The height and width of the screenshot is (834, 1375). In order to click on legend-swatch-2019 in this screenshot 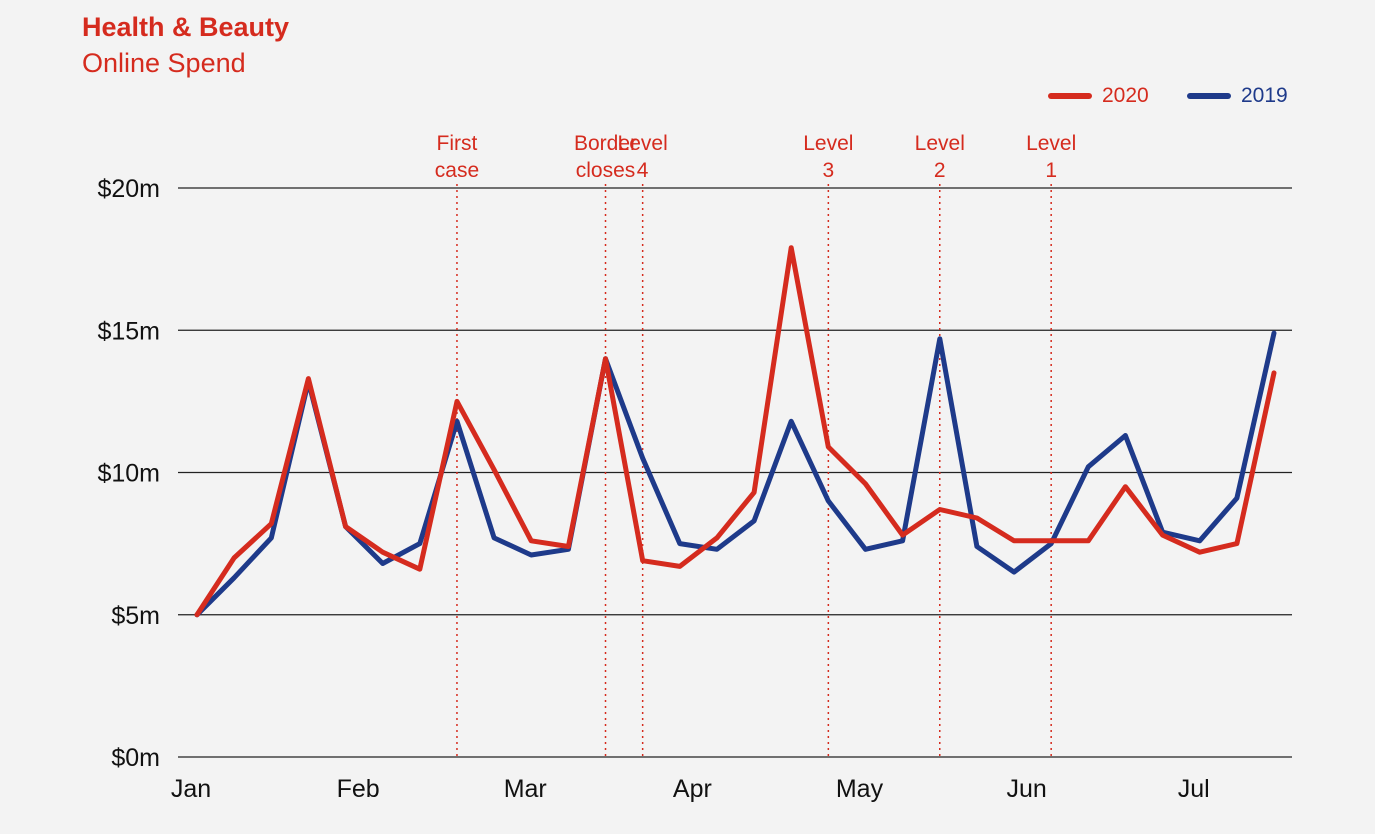, I will do `click(1209, 96)`.